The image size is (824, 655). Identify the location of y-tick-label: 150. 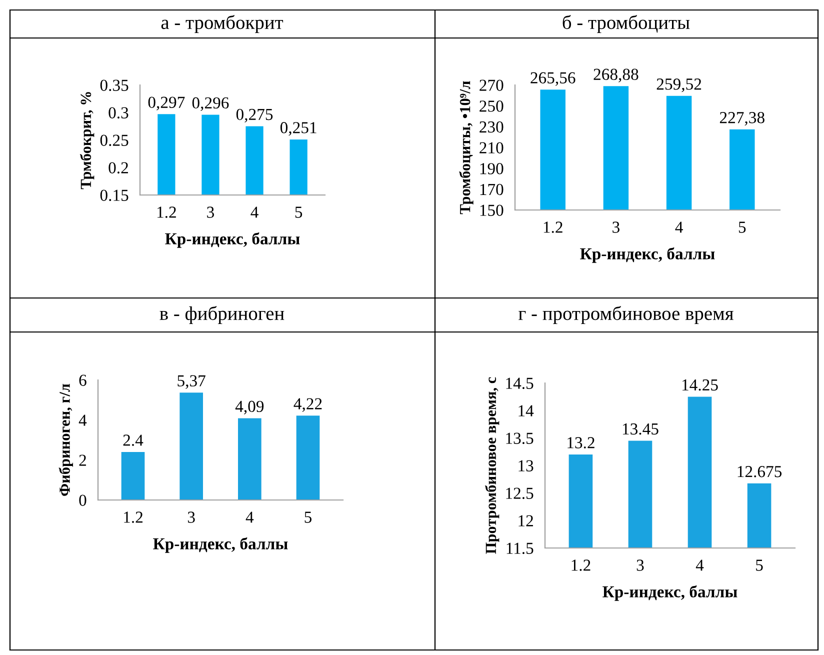
(492, 210).